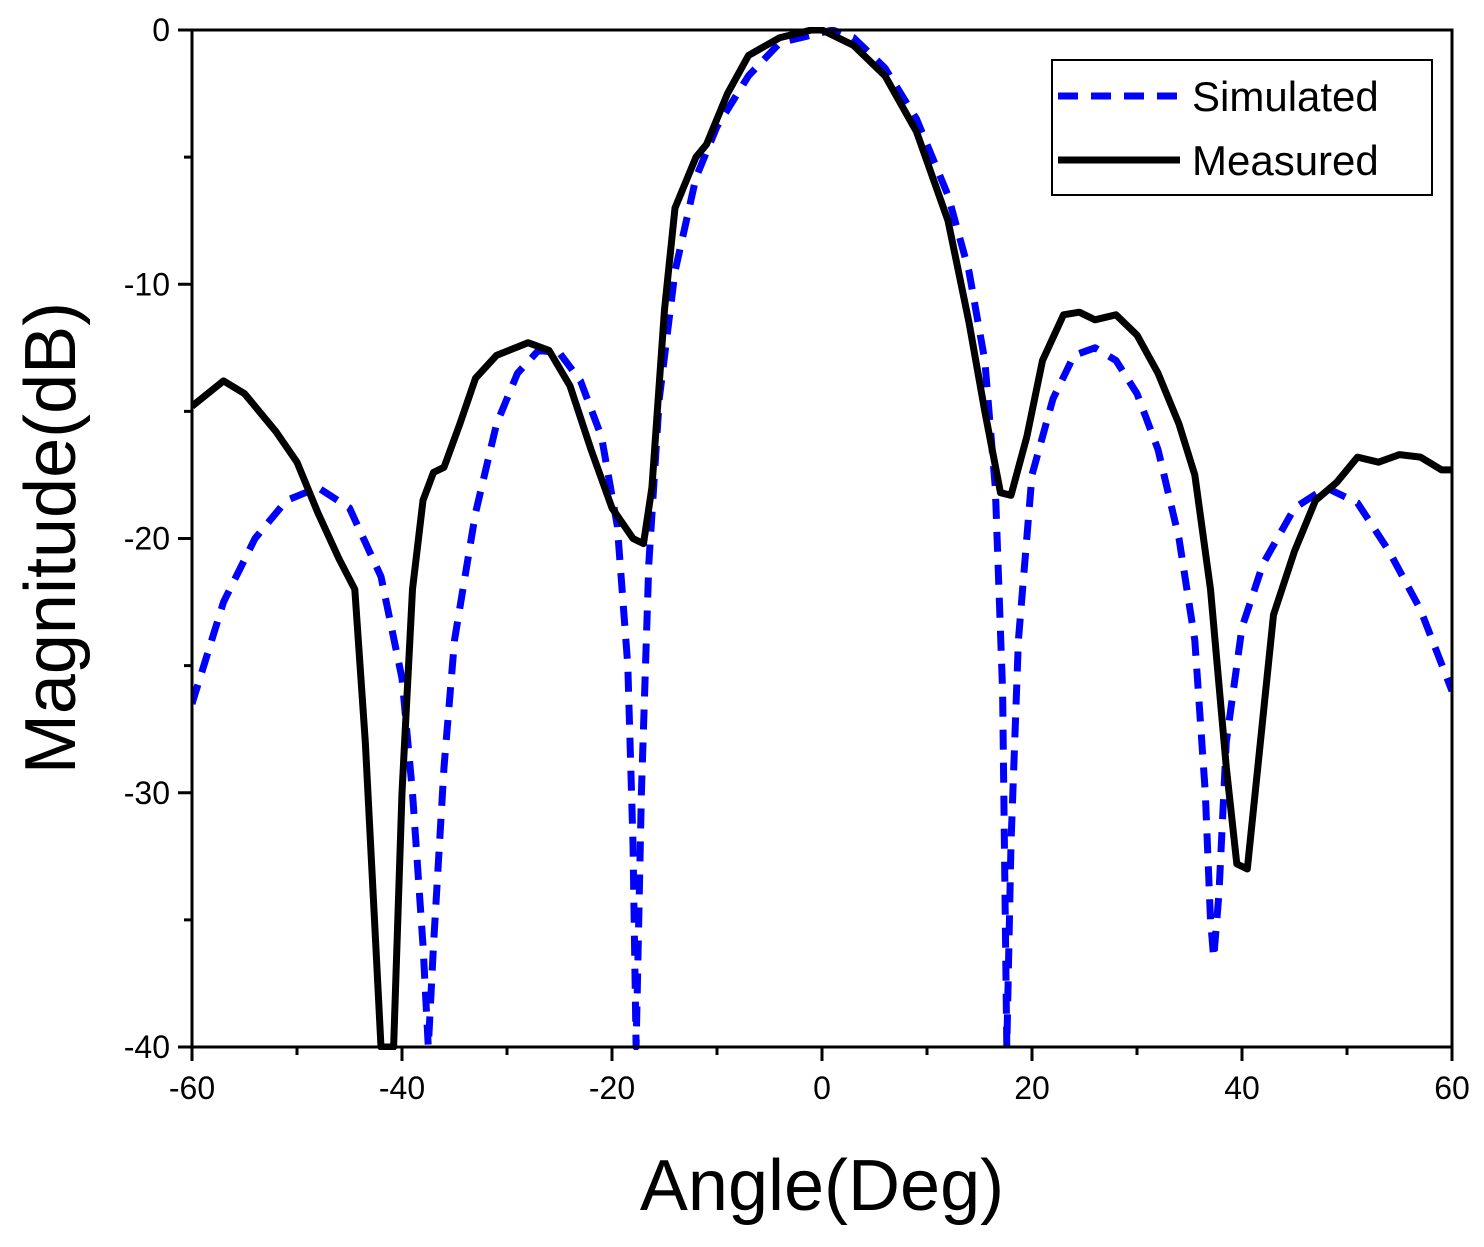  What do you see at coordinates (1242, 127) in the screenshot?
I see `legend-box` at bounding box center [1242, 127].